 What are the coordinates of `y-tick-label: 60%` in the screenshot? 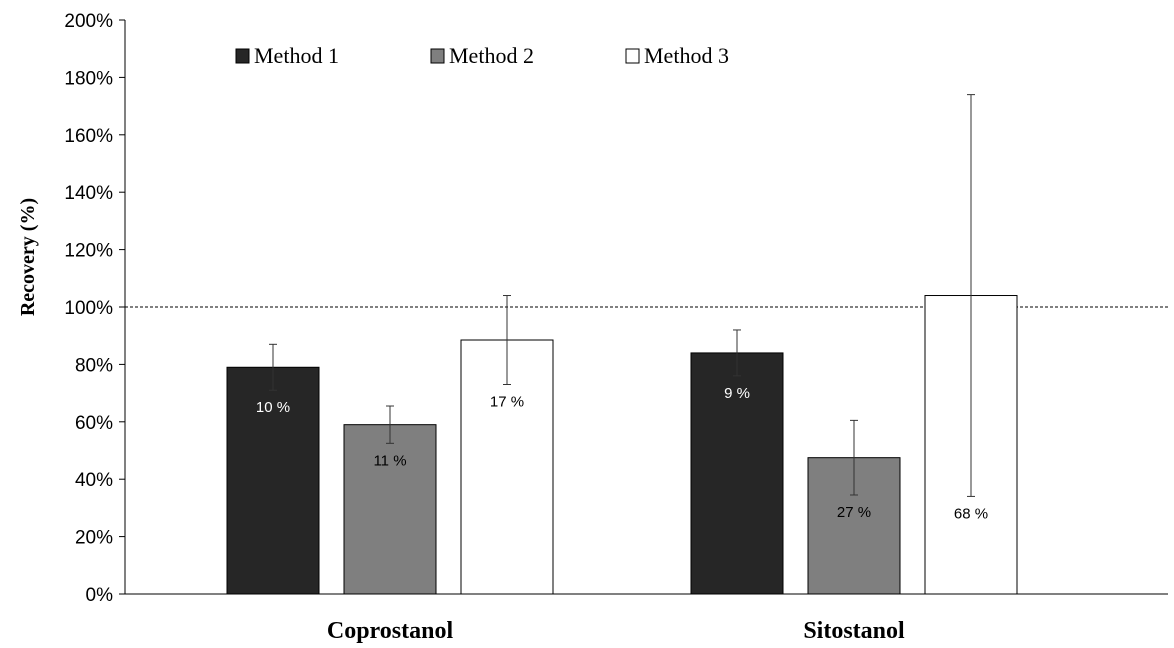 It's located at (94, 423).